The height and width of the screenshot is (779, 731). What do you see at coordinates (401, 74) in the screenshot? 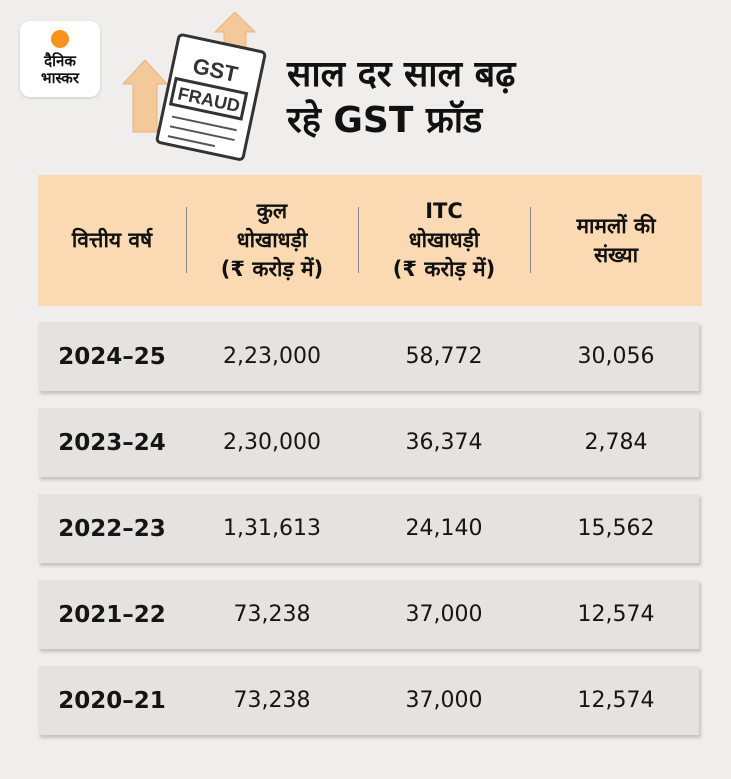
I see `headline-line1: साल दर साल बढ़` at bounding box center [401, 74].